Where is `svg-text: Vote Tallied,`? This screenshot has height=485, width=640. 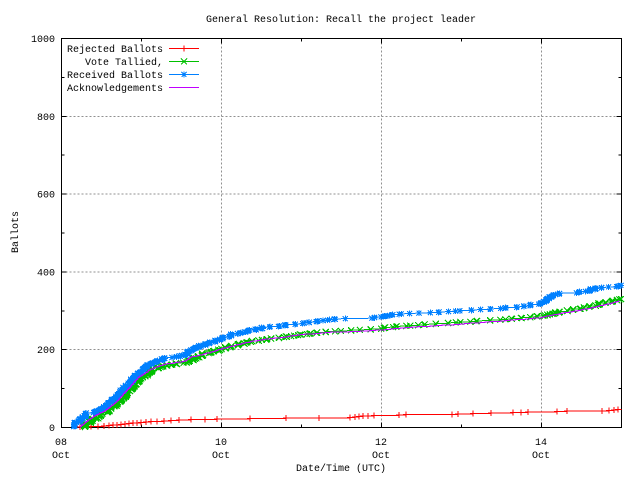 svg-text: Vote Tallied, is located at coordinates (124, 63).